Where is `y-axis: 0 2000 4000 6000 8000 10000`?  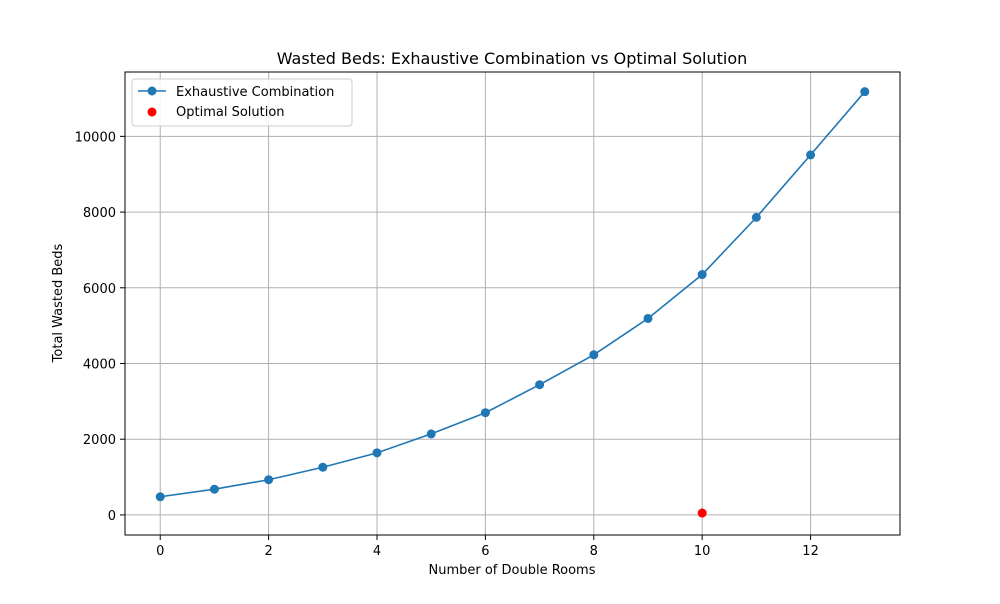 y-axis: 0 2000 4000 6000 8000 10000 is located at coordinates (100, 327).